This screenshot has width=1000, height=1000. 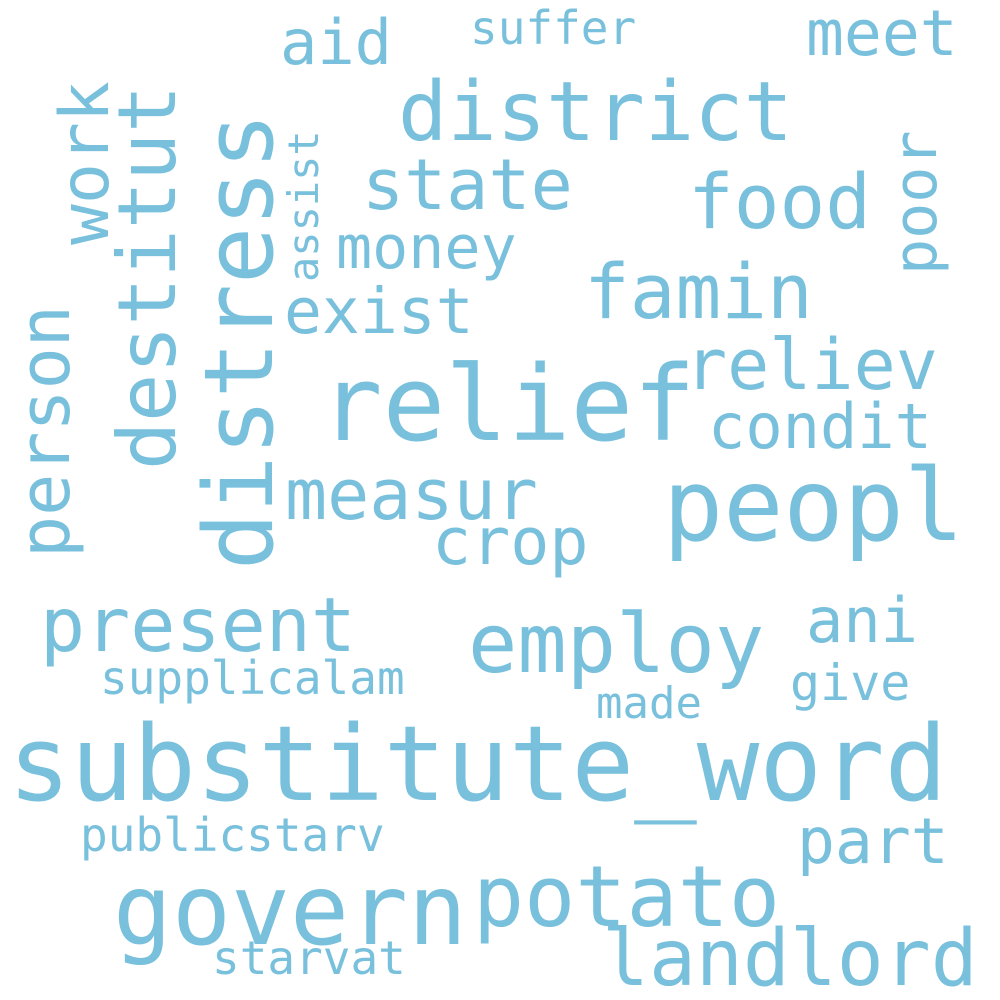 I want to click on cloud-word-poor: poor, so click(x=916, y=203).